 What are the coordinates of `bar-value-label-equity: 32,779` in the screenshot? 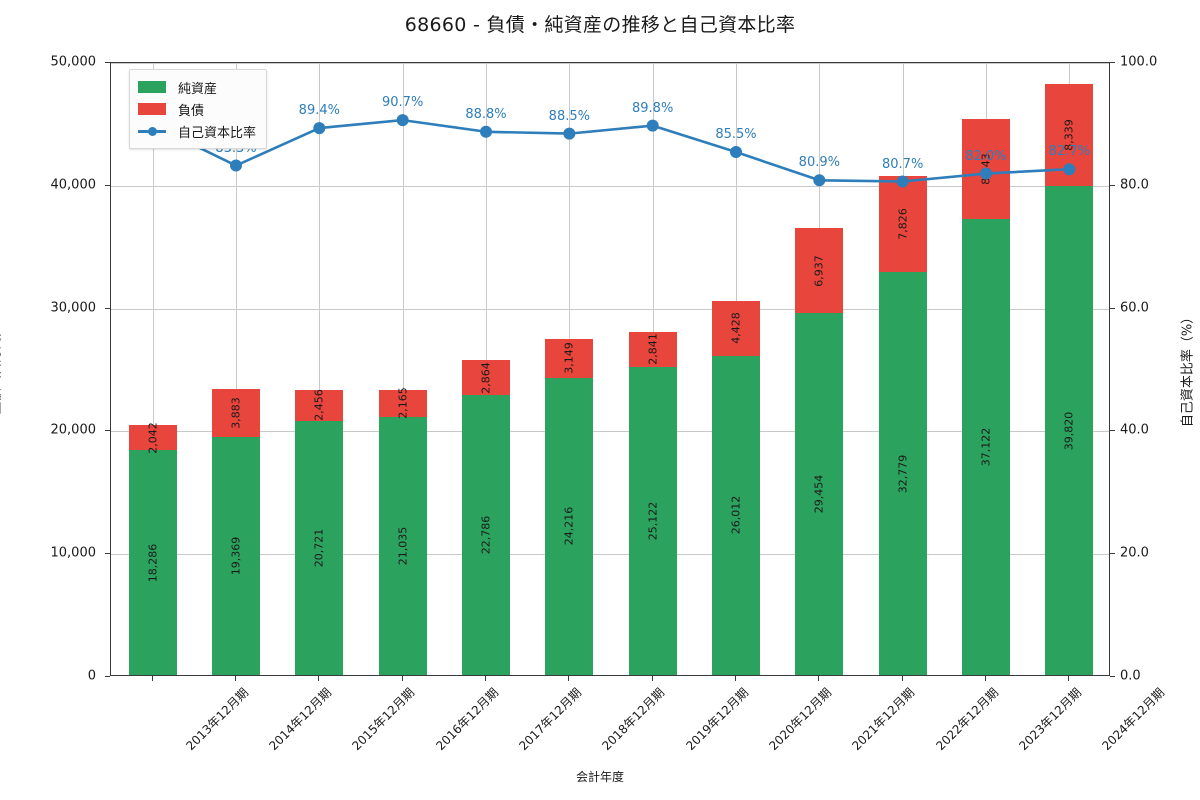 It's located at (903, 473).